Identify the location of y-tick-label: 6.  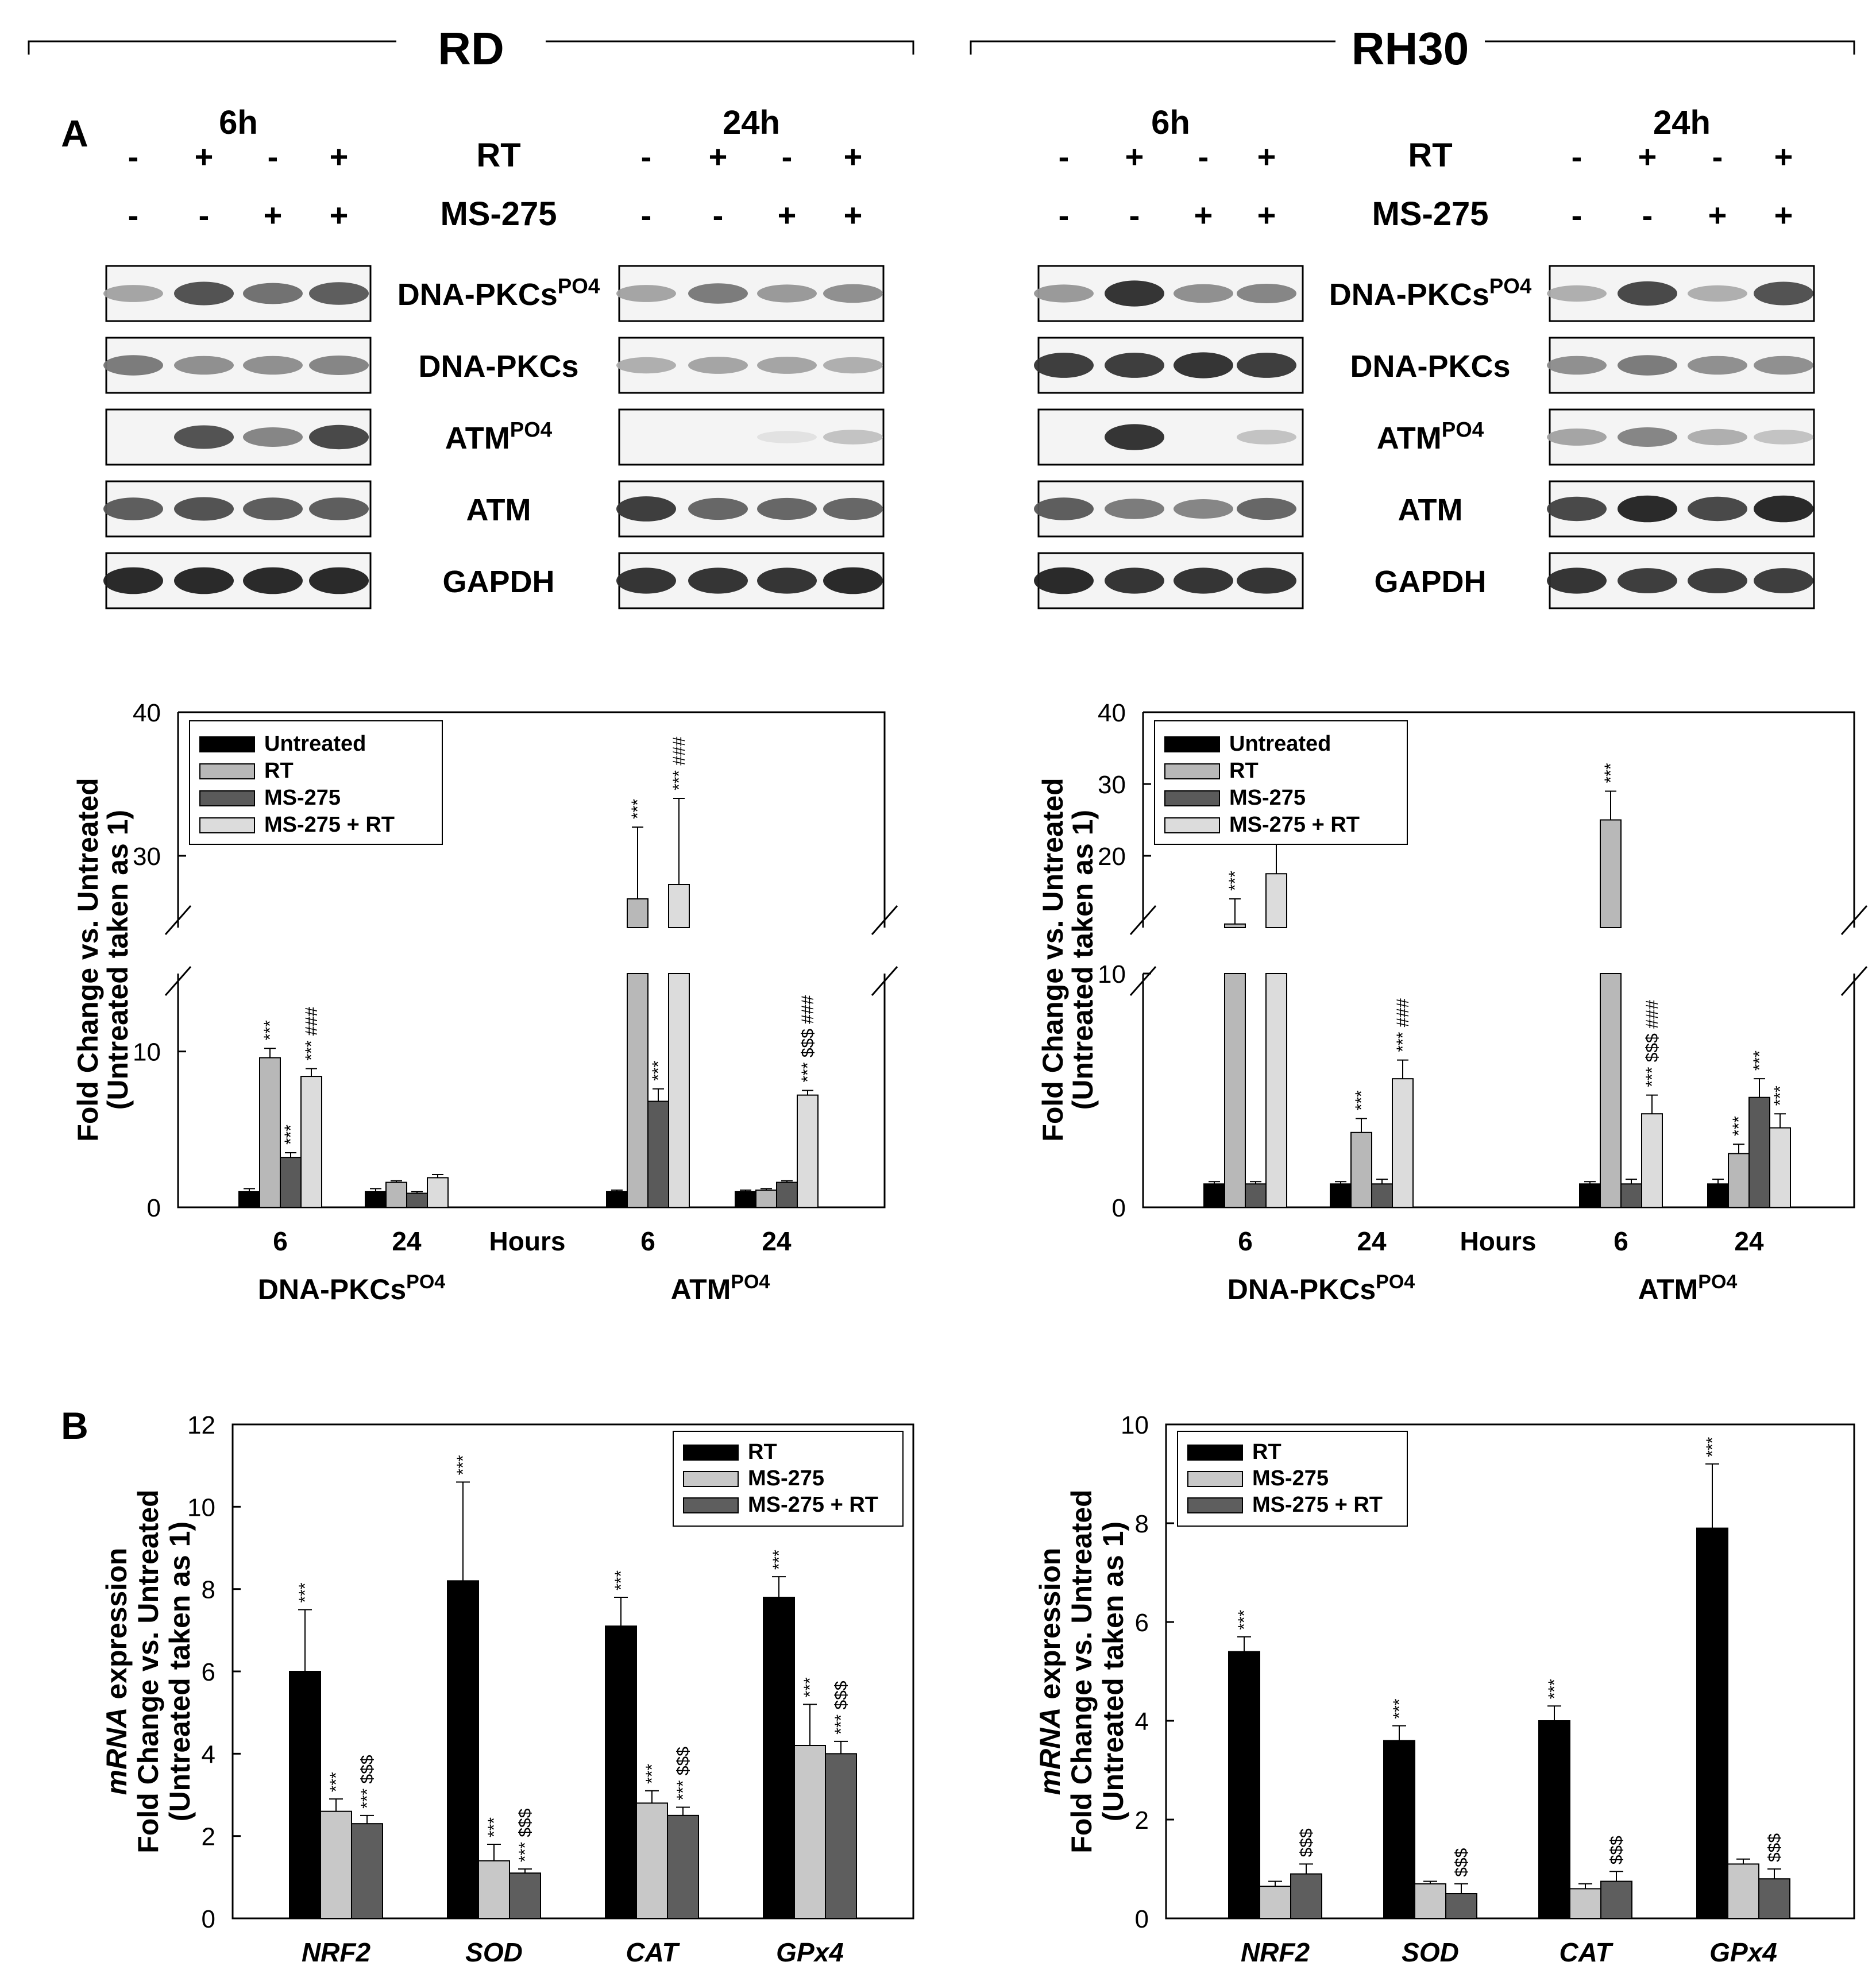
(209, 1672).